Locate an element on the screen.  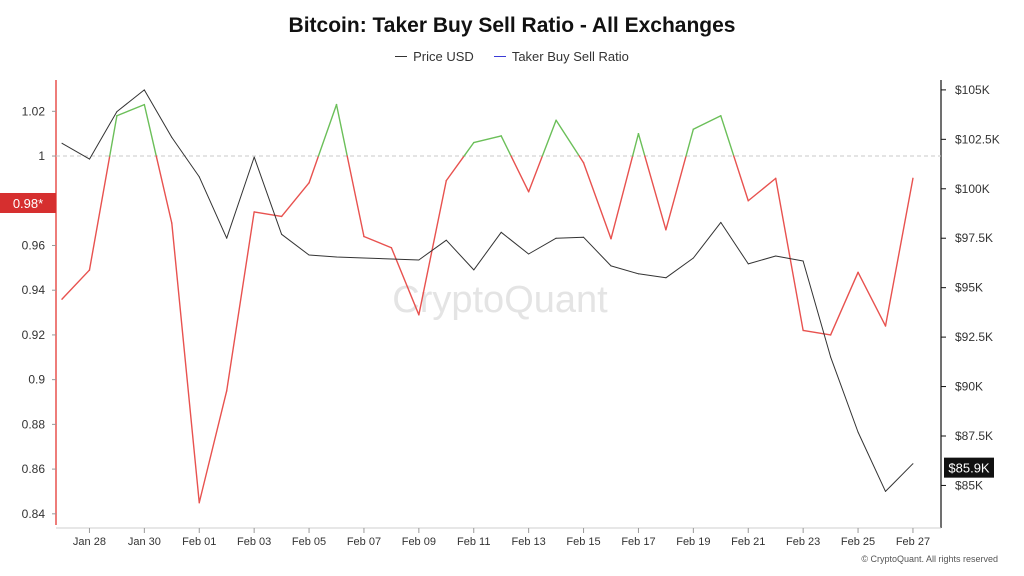
right-tick-label: $97.5K is located at coordinates (974, 238).